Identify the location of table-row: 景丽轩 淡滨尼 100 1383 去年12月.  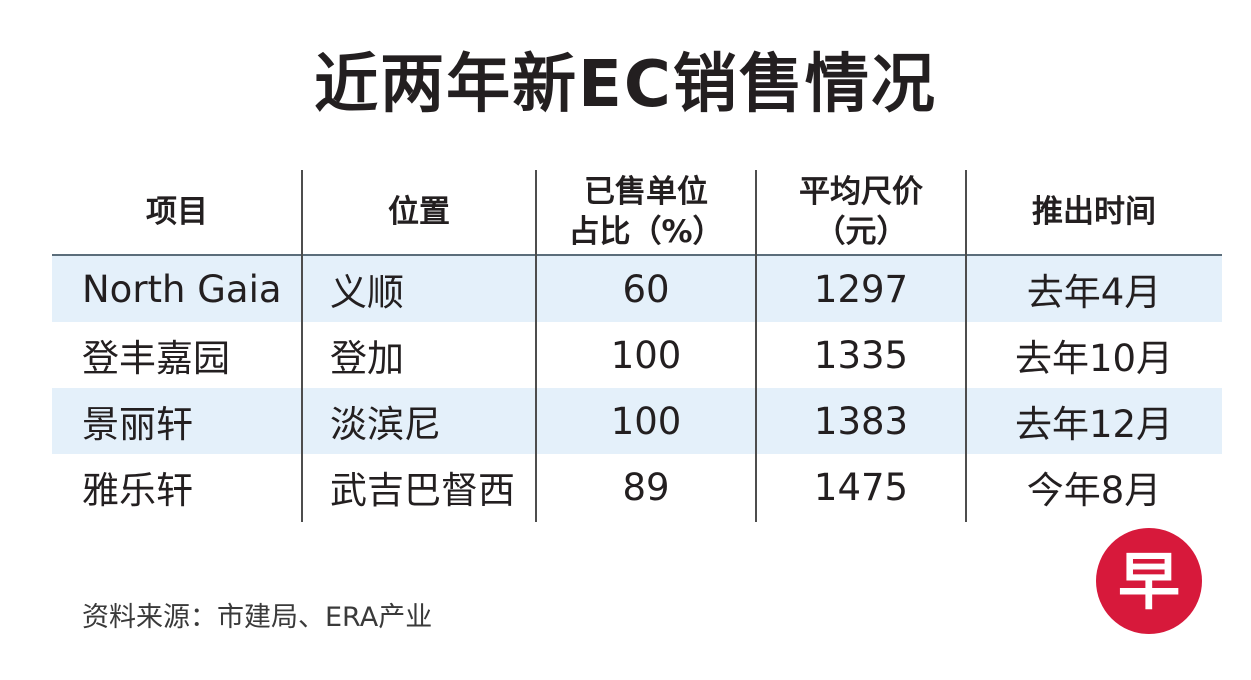
(637, 421).